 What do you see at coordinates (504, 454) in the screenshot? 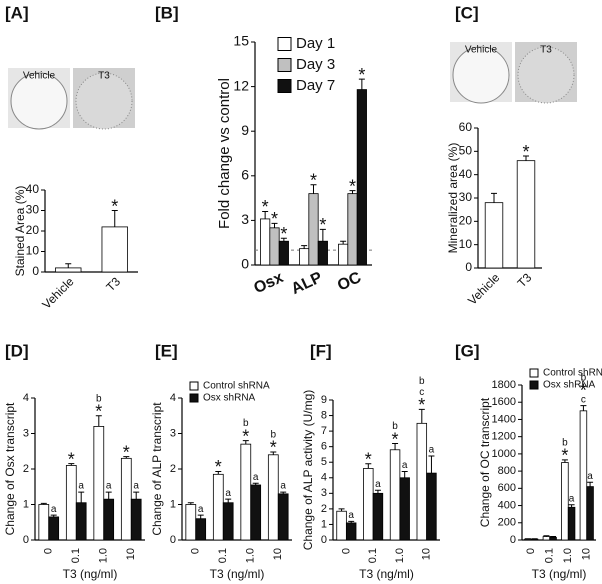
I see `y-tick-label: 1000` at bounding box center [504, 454].